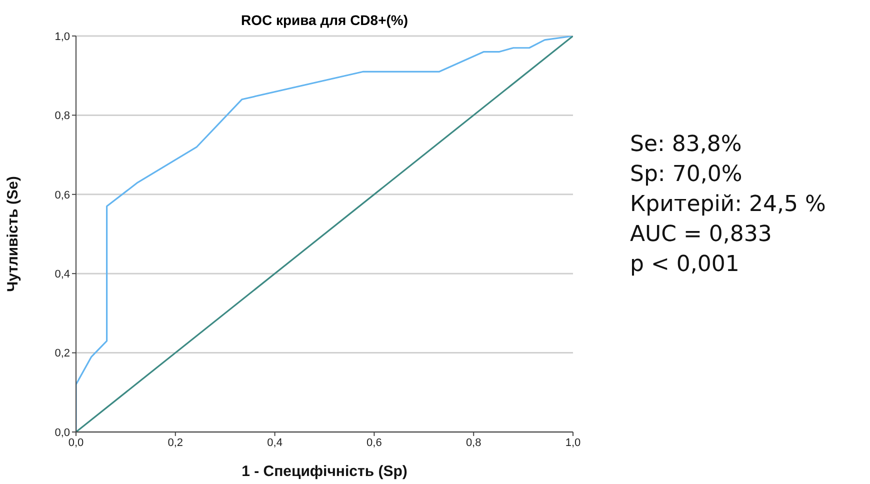 Image resolution: width=870 pixels, height=484 pixels. What do you see at coordinates (686, 145) in the screenshot?
I see `text: Se: 83,8%` at bounding box center [686, 145].